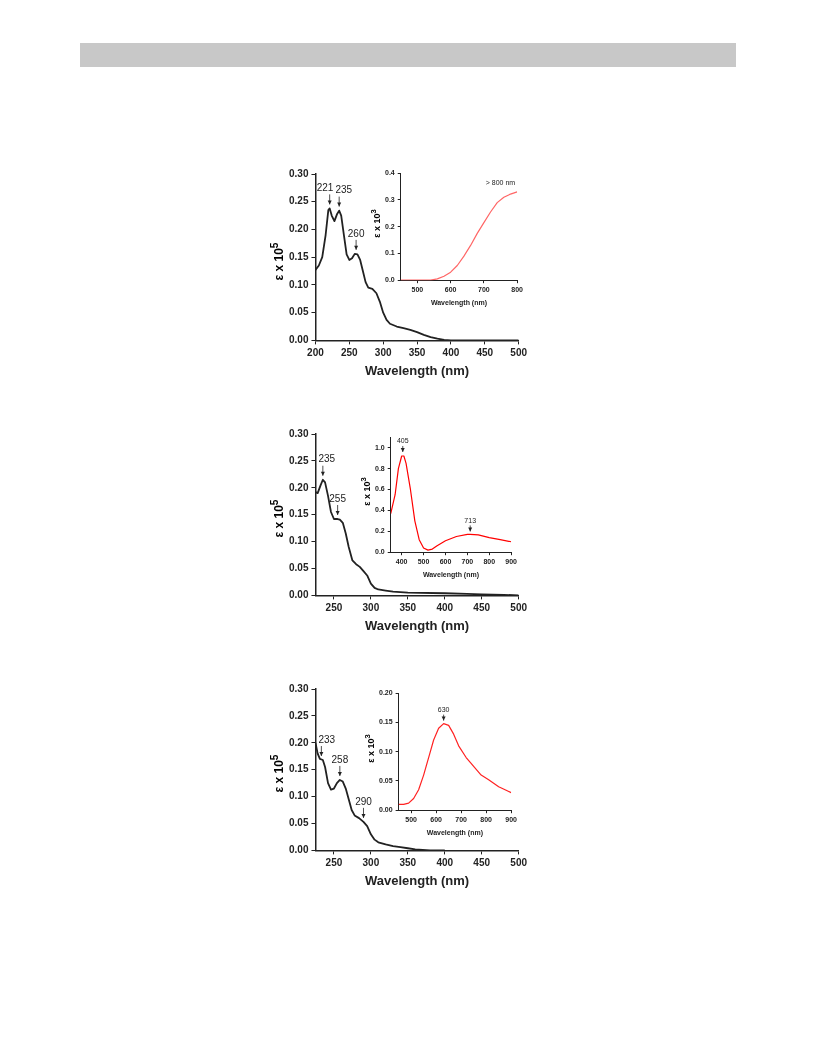 This screenshot has height=1056, width=816. What do you see at coordinates (327, 739) in the screenshot?
I see `annotation: 233` at bounding box center [327, 739].